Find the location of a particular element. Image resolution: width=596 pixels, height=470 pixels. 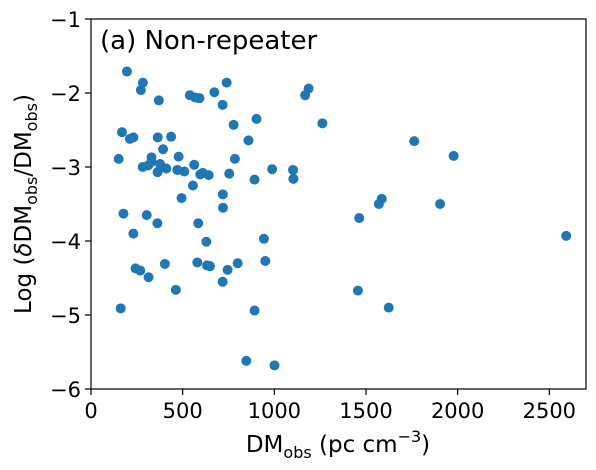

y-tick-label: −1 is located at coordinates (65, 20).